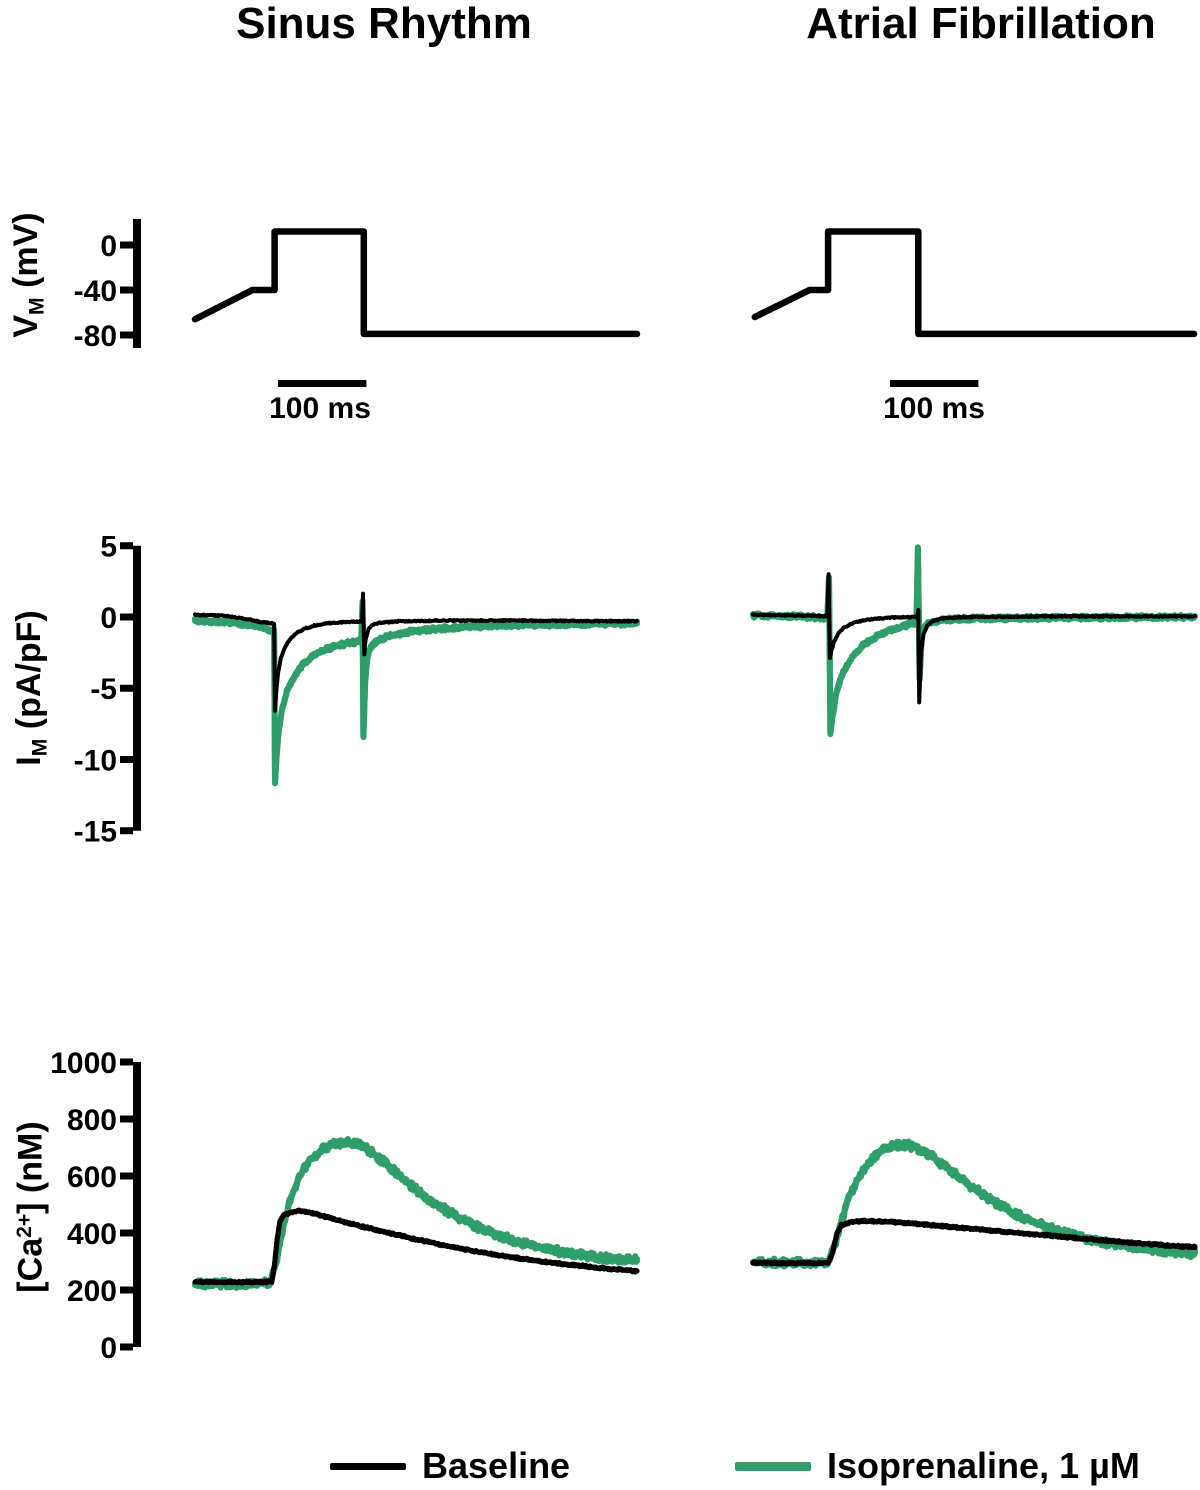  I want to click on im-tick-label: 5, so click(108, 547).